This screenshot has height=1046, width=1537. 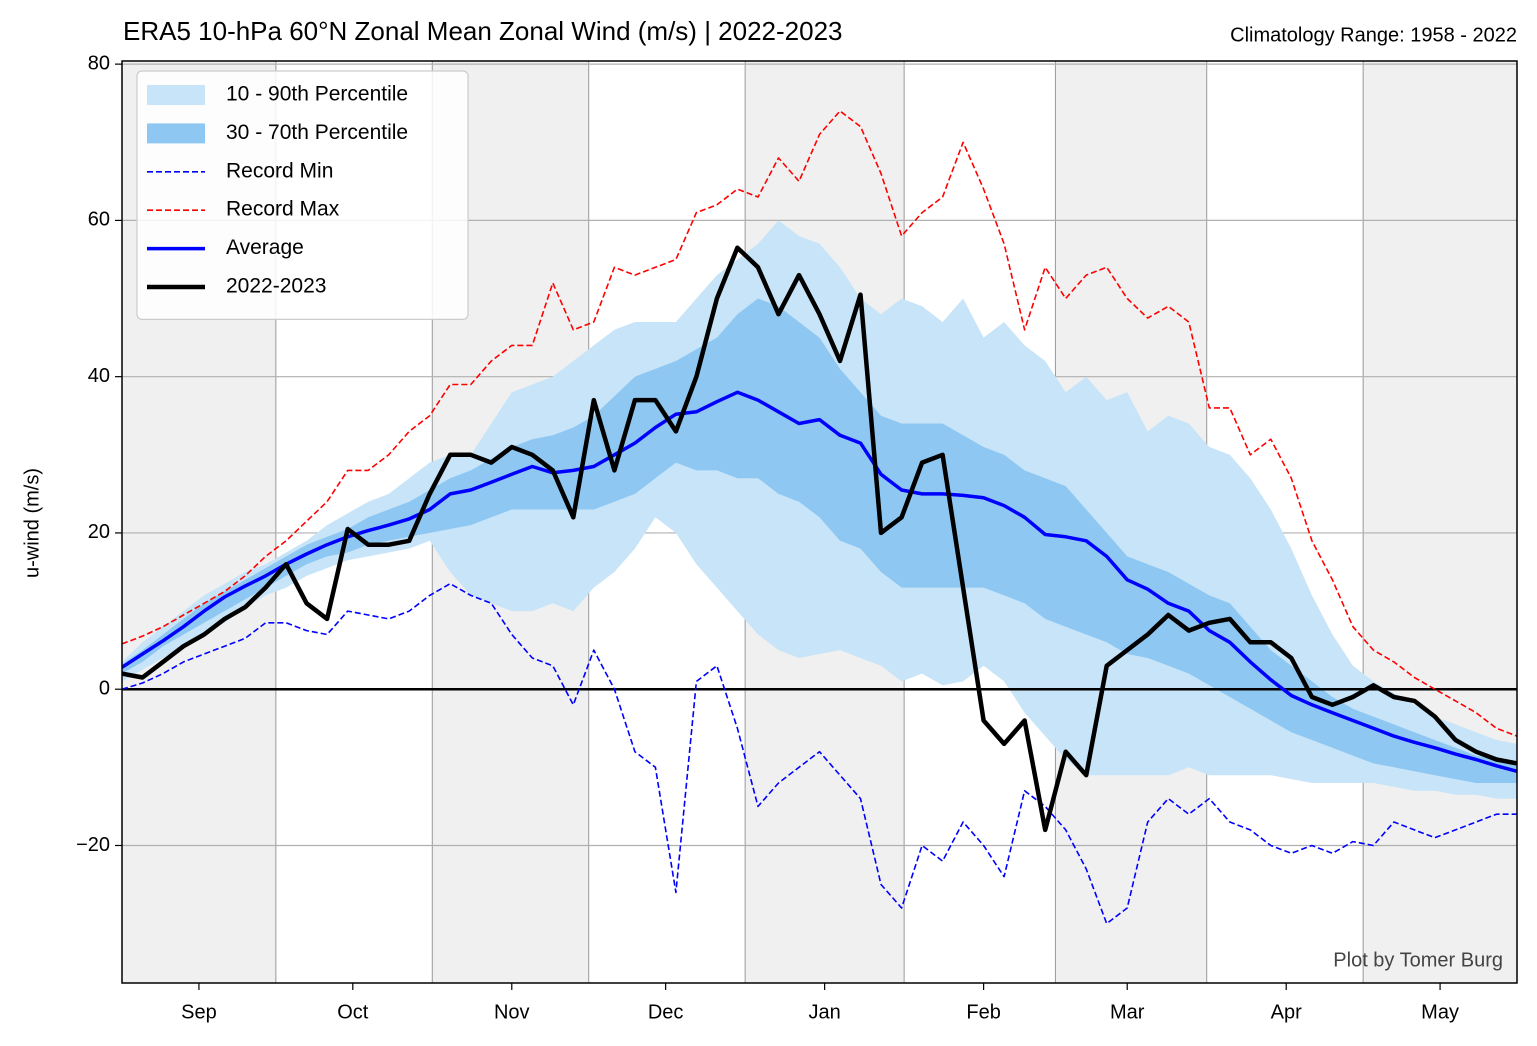 What do you see at coordinates (825, 1012) in the screenshot?
I see `x-tick-label: Jan` at bounding box center [825, 1012].